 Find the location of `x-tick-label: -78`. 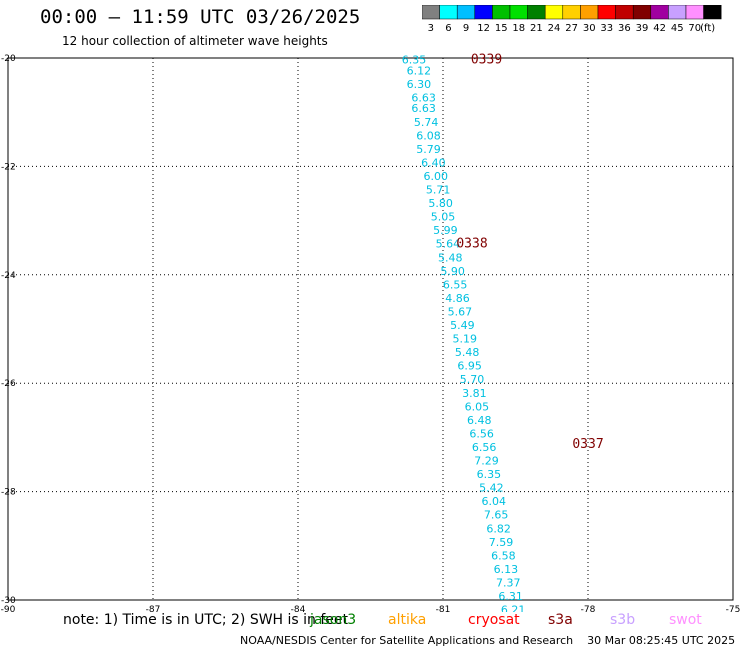

x-tick-label: -78 is located at coordinates (588, 608).